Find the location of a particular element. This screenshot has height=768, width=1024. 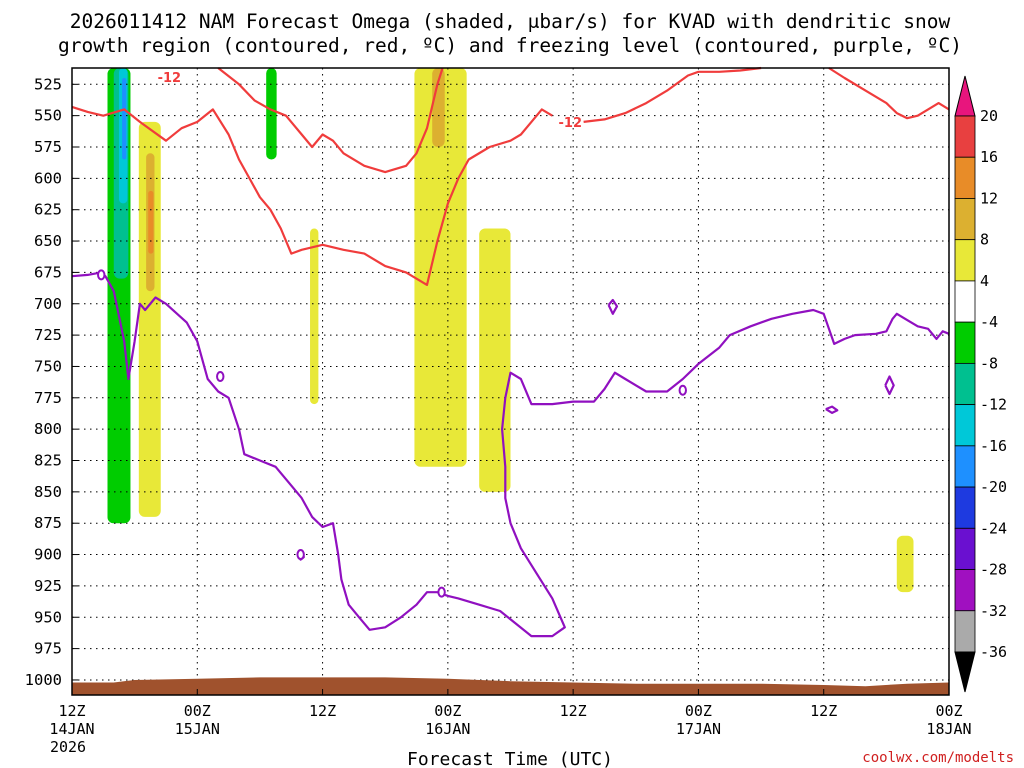

y-tick-label: 650 is located at coordinates (48, 241).